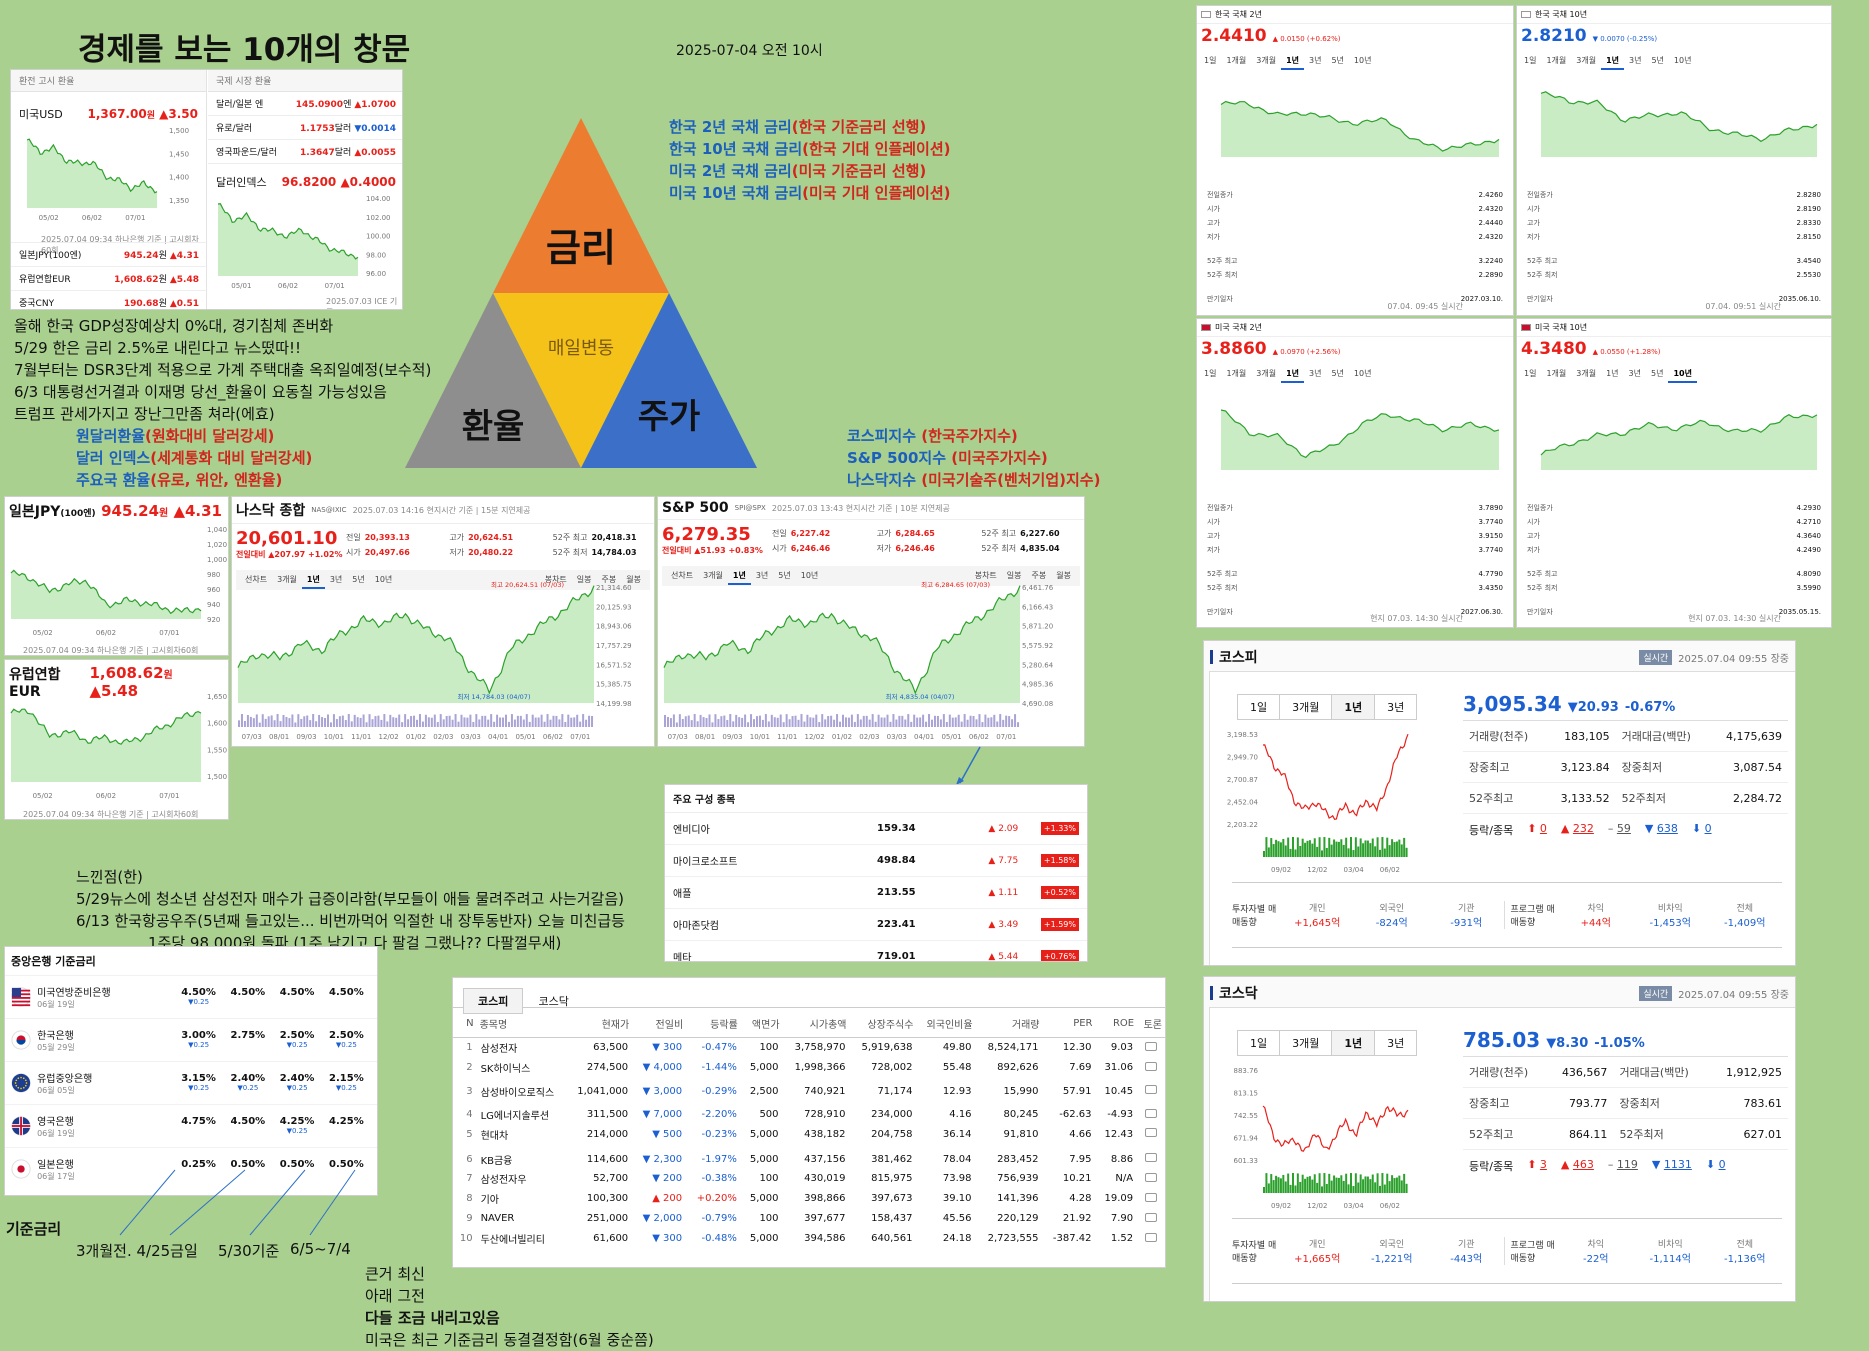 This screenshot has height=1351, width=1869. What do you see at coordinates (109, 299) in the screenshot?
I see `fx-other-row: 중국CNY 190.68원 ▲0.51` at bounding box center [109, 299].